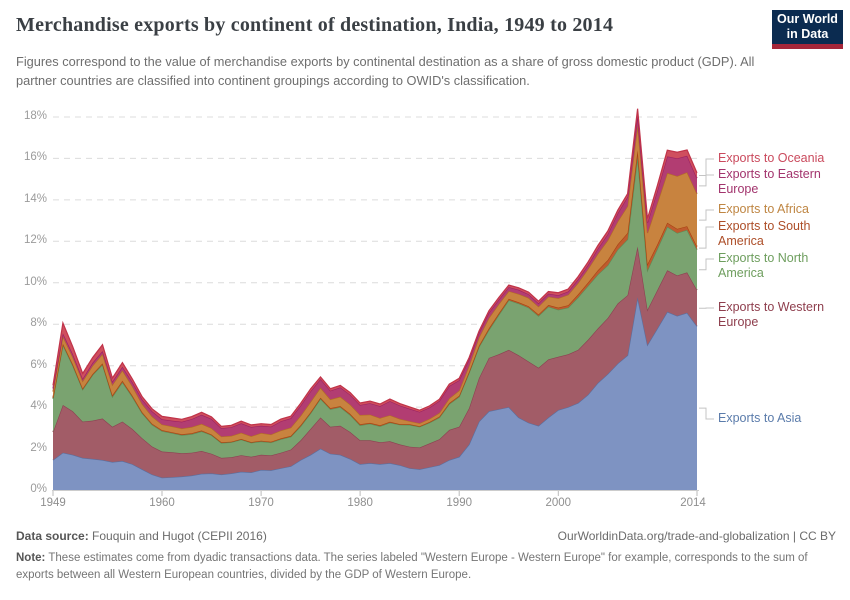 The height and width of the screenshot is (600, 850). Describe the element at coordinates (162, 503) in the screenshot. I see `x-axis-label-1960: 1960` at that location.